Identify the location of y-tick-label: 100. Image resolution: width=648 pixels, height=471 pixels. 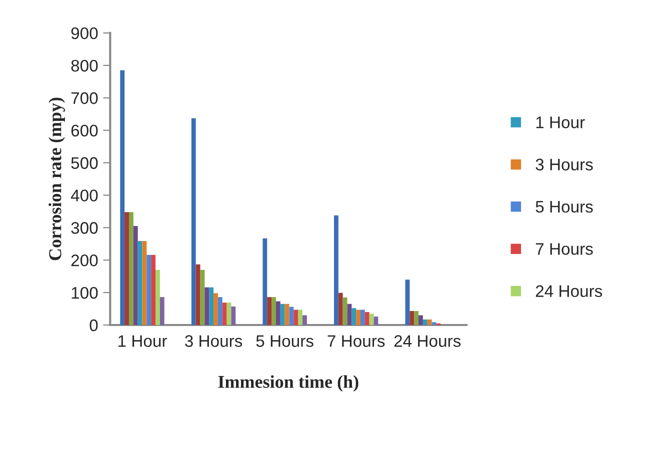
(85, 292).